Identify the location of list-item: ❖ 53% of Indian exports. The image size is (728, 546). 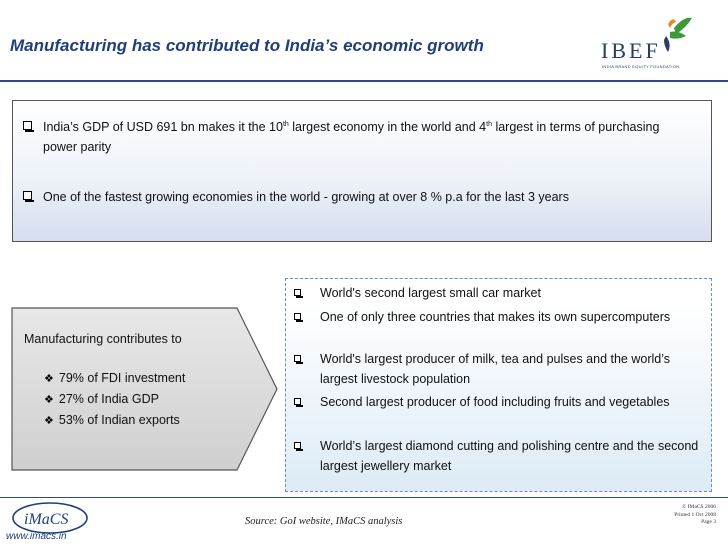
(114, 420).